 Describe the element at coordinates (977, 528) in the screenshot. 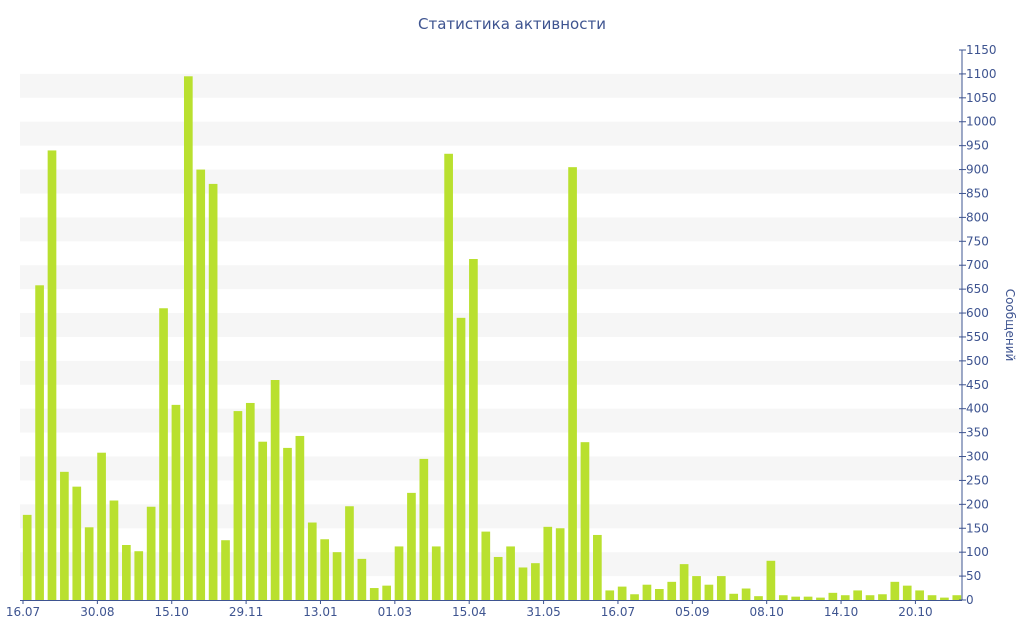

I see `y-tick-label: 150` at that location.